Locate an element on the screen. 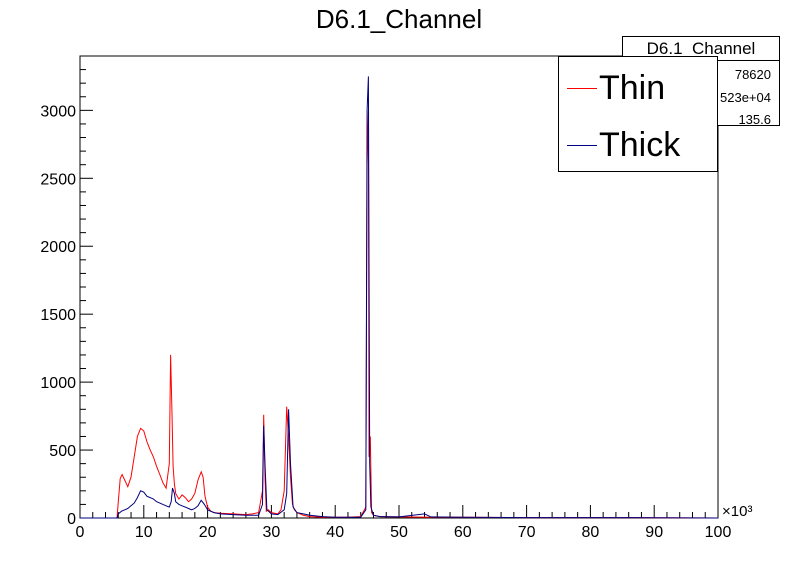  legend-label-thick: Thick is located at coordinates (640, 145).